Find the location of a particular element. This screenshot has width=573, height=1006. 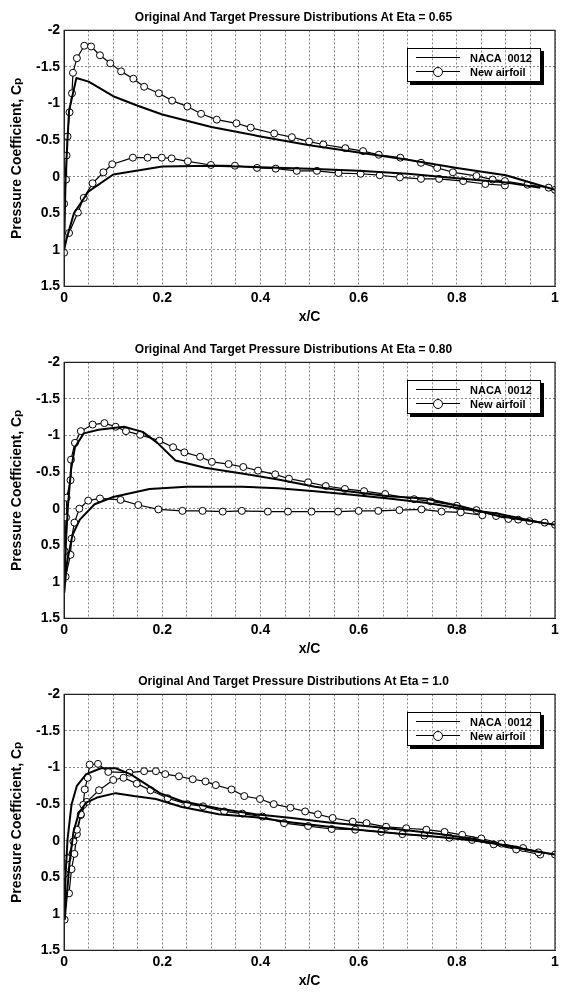

chart-title: Original And Target Pressure Distributions At Eta = 0.80 is located at coordinates (293, 348).